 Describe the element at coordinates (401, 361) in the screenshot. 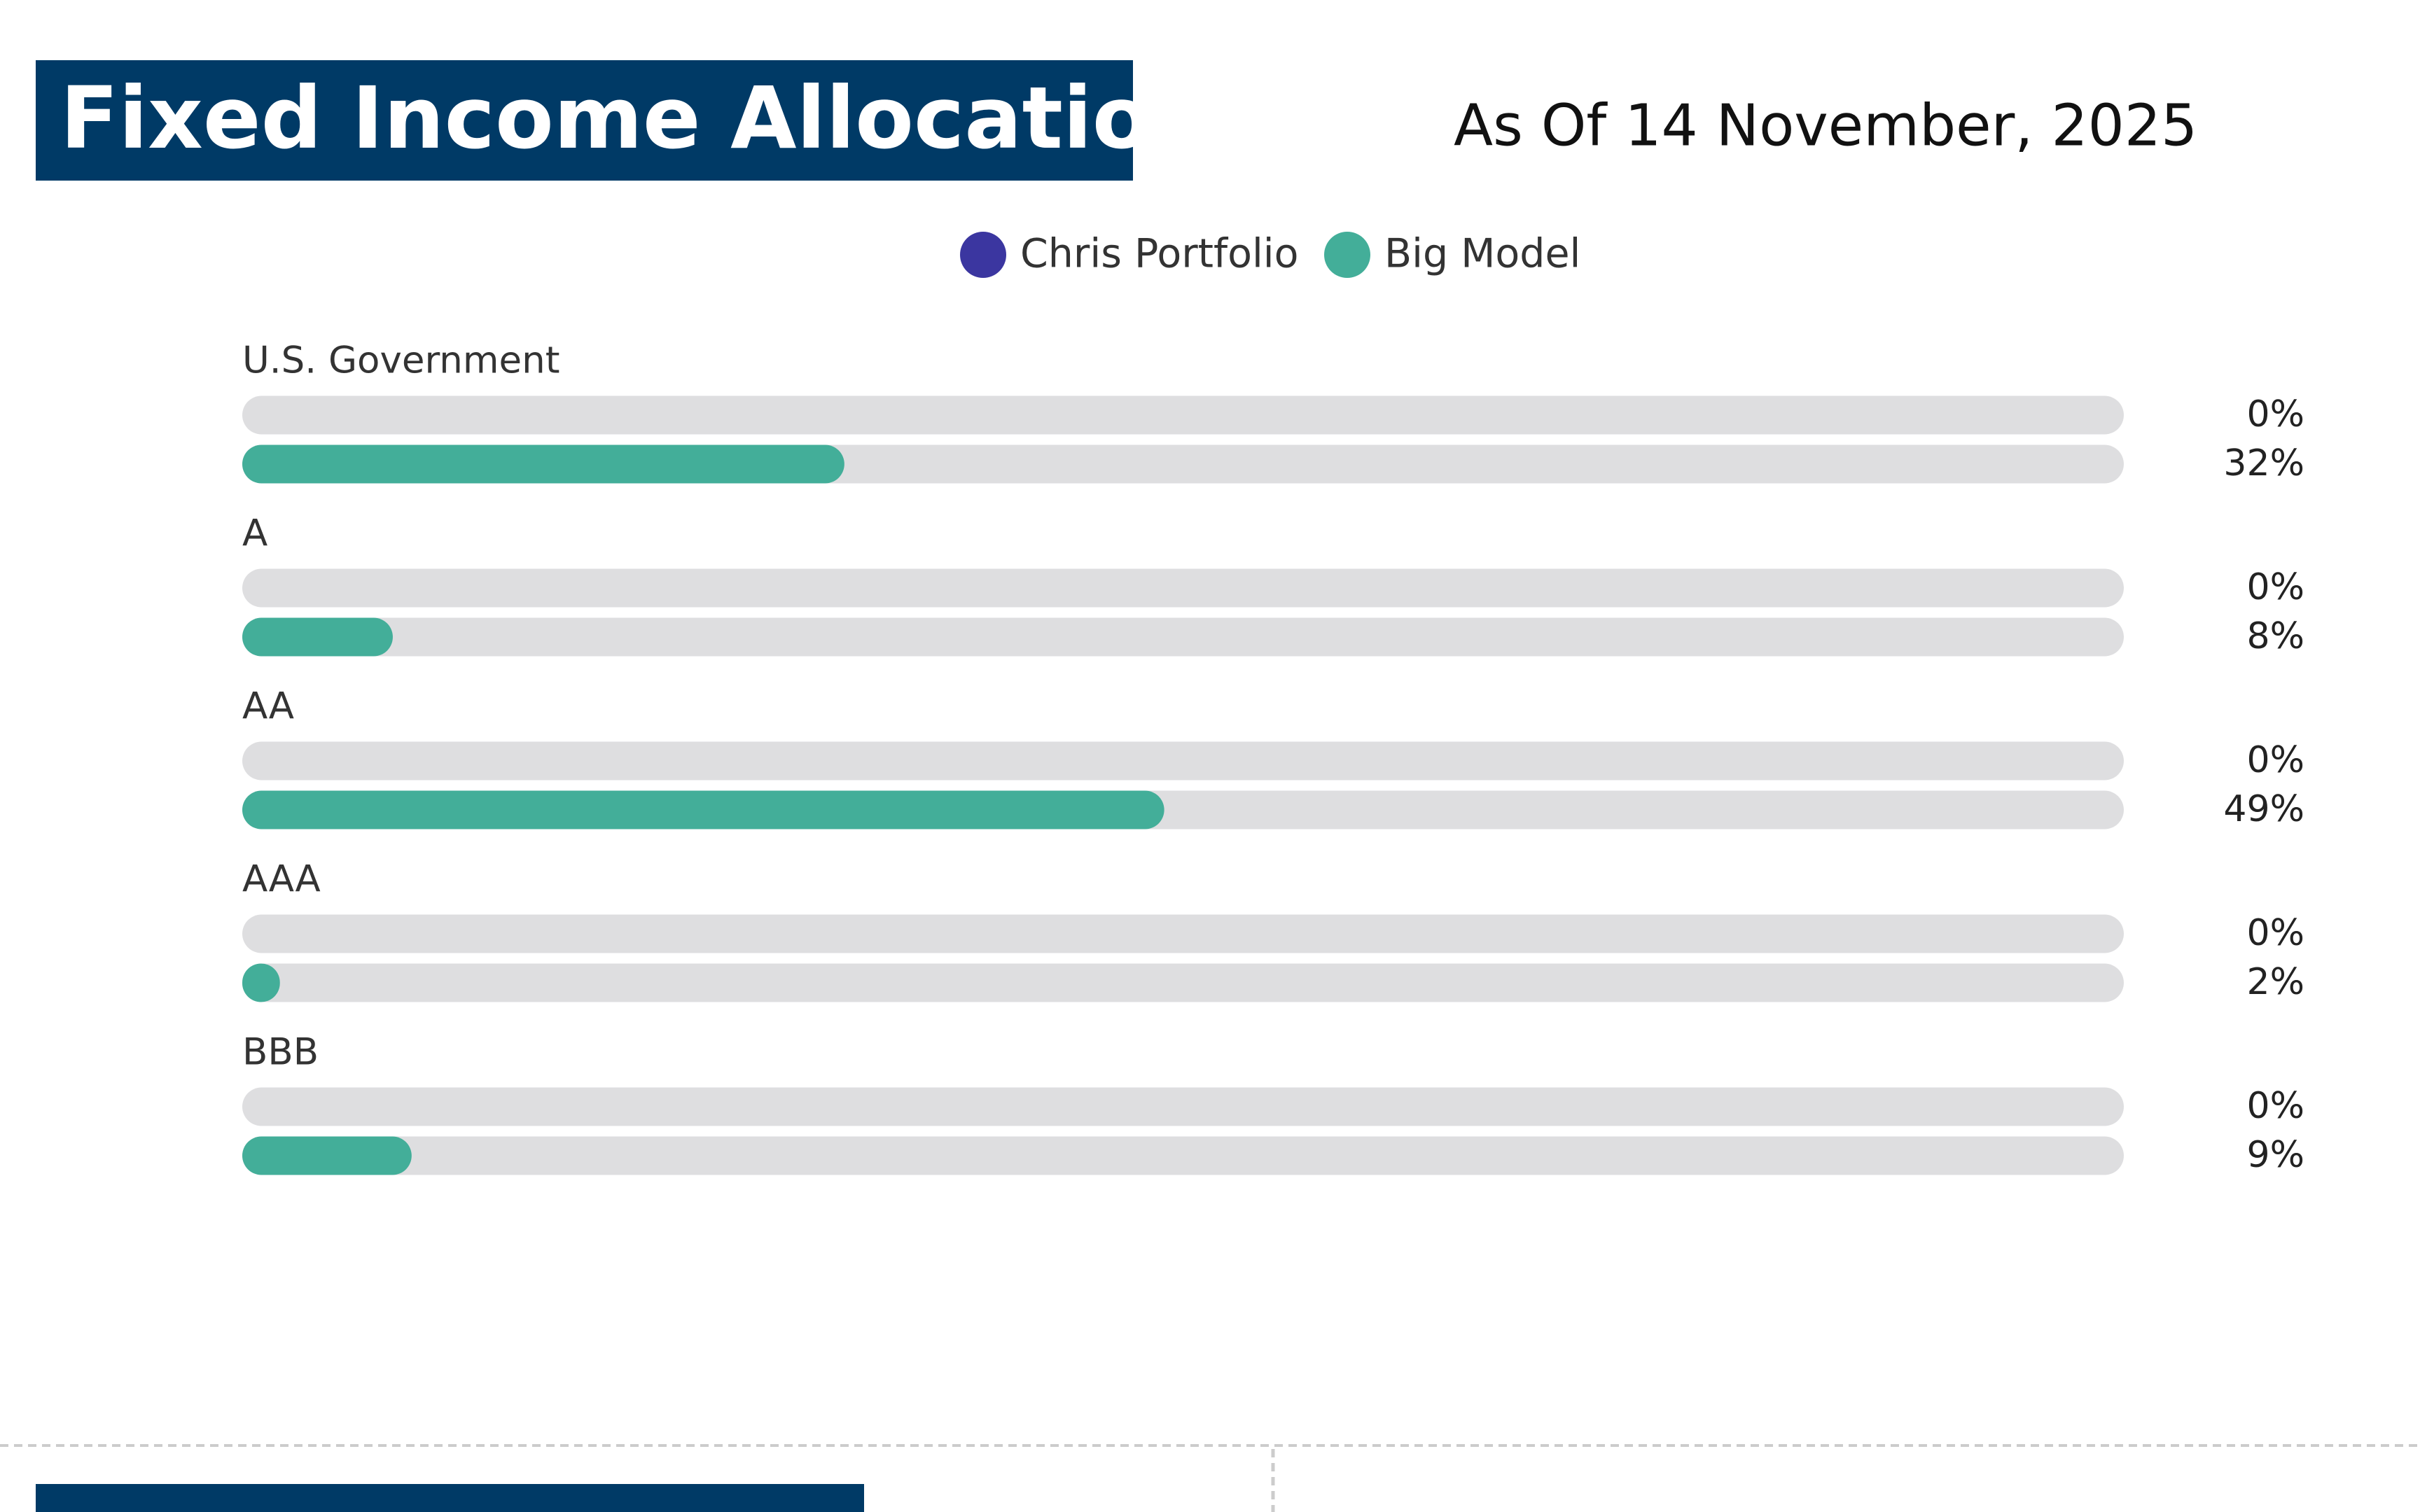

I see `category-label: U.S. Government` at that location.